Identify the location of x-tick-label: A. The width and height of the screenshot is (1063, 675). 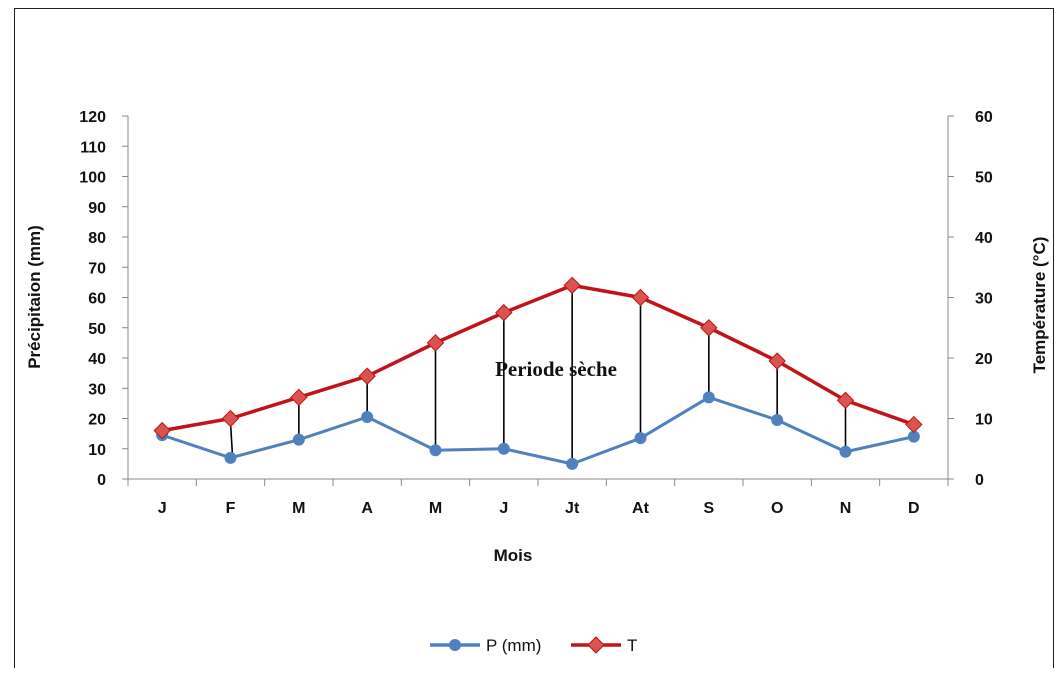
(367, 508).